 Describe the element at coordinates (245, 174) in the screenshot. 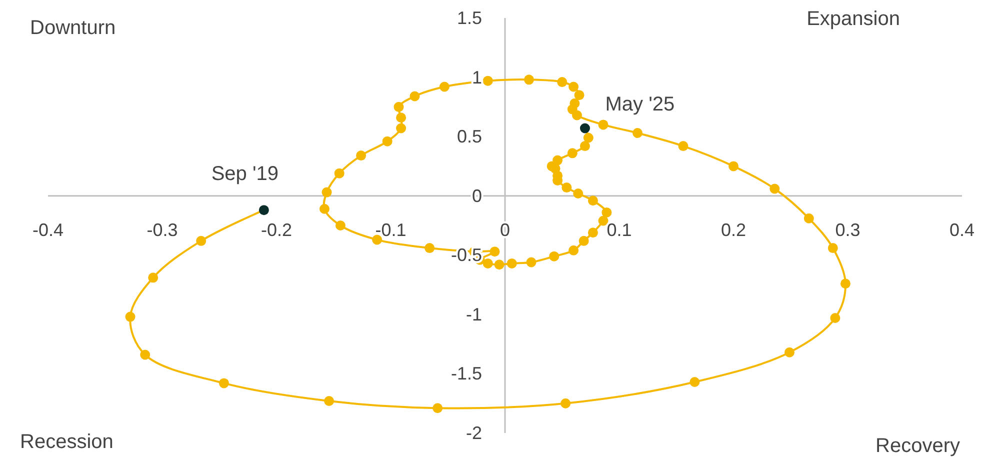

I see `annotation: Sep '19` at that location.